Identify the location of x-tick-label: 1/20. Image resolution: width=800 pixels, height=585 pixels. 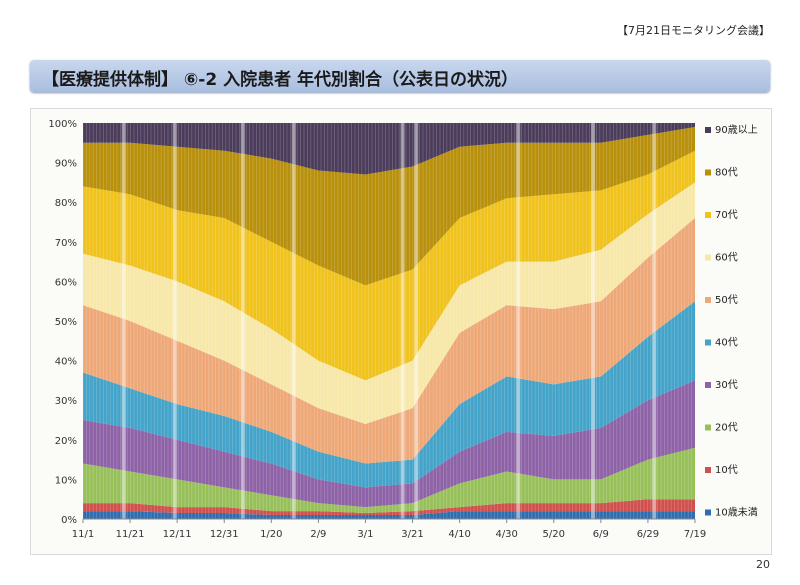
(271, 534).